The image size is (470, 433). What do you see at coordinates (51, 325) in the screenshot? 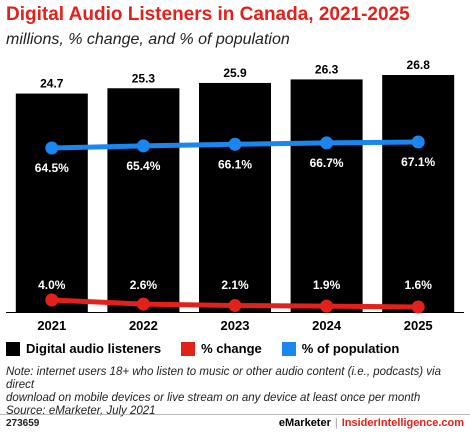
I see `x-tick-label-2021: 2021` at bounding box center [51, 325].